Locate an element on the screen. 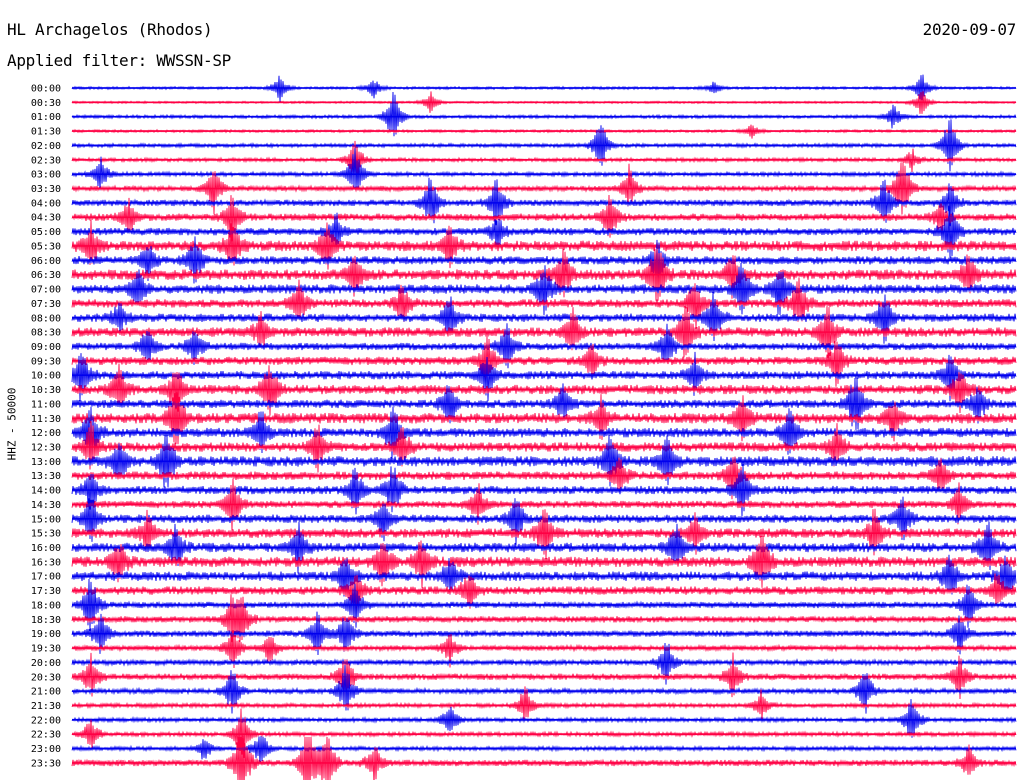  time-tick-label: 07:00 is located at coordinates (46, 290).